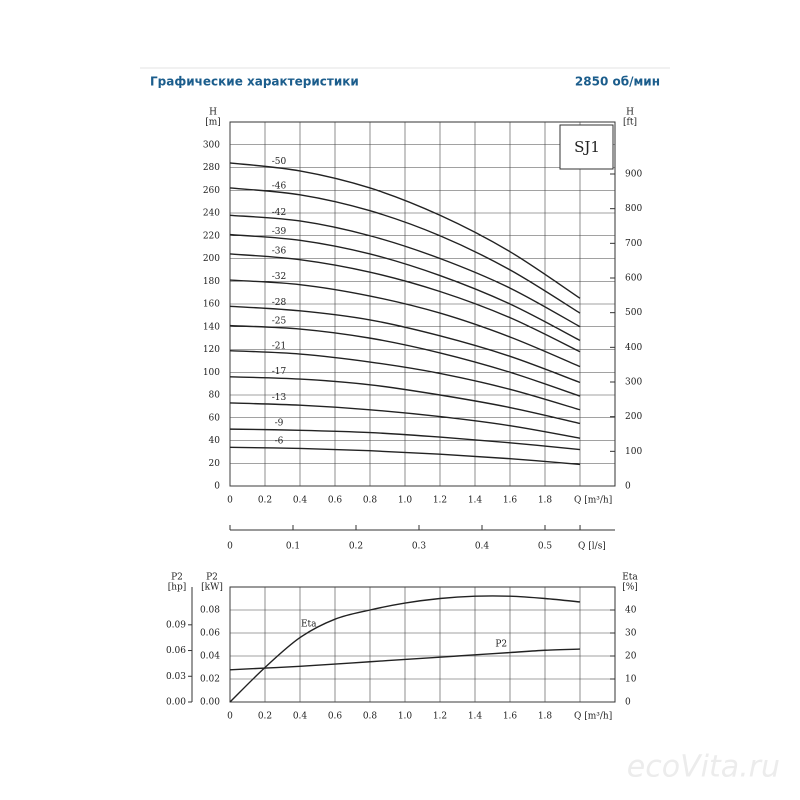 Image resolution: width=800 pixels, height=800 pixels. I want to click on model-box, so click(586, 147).